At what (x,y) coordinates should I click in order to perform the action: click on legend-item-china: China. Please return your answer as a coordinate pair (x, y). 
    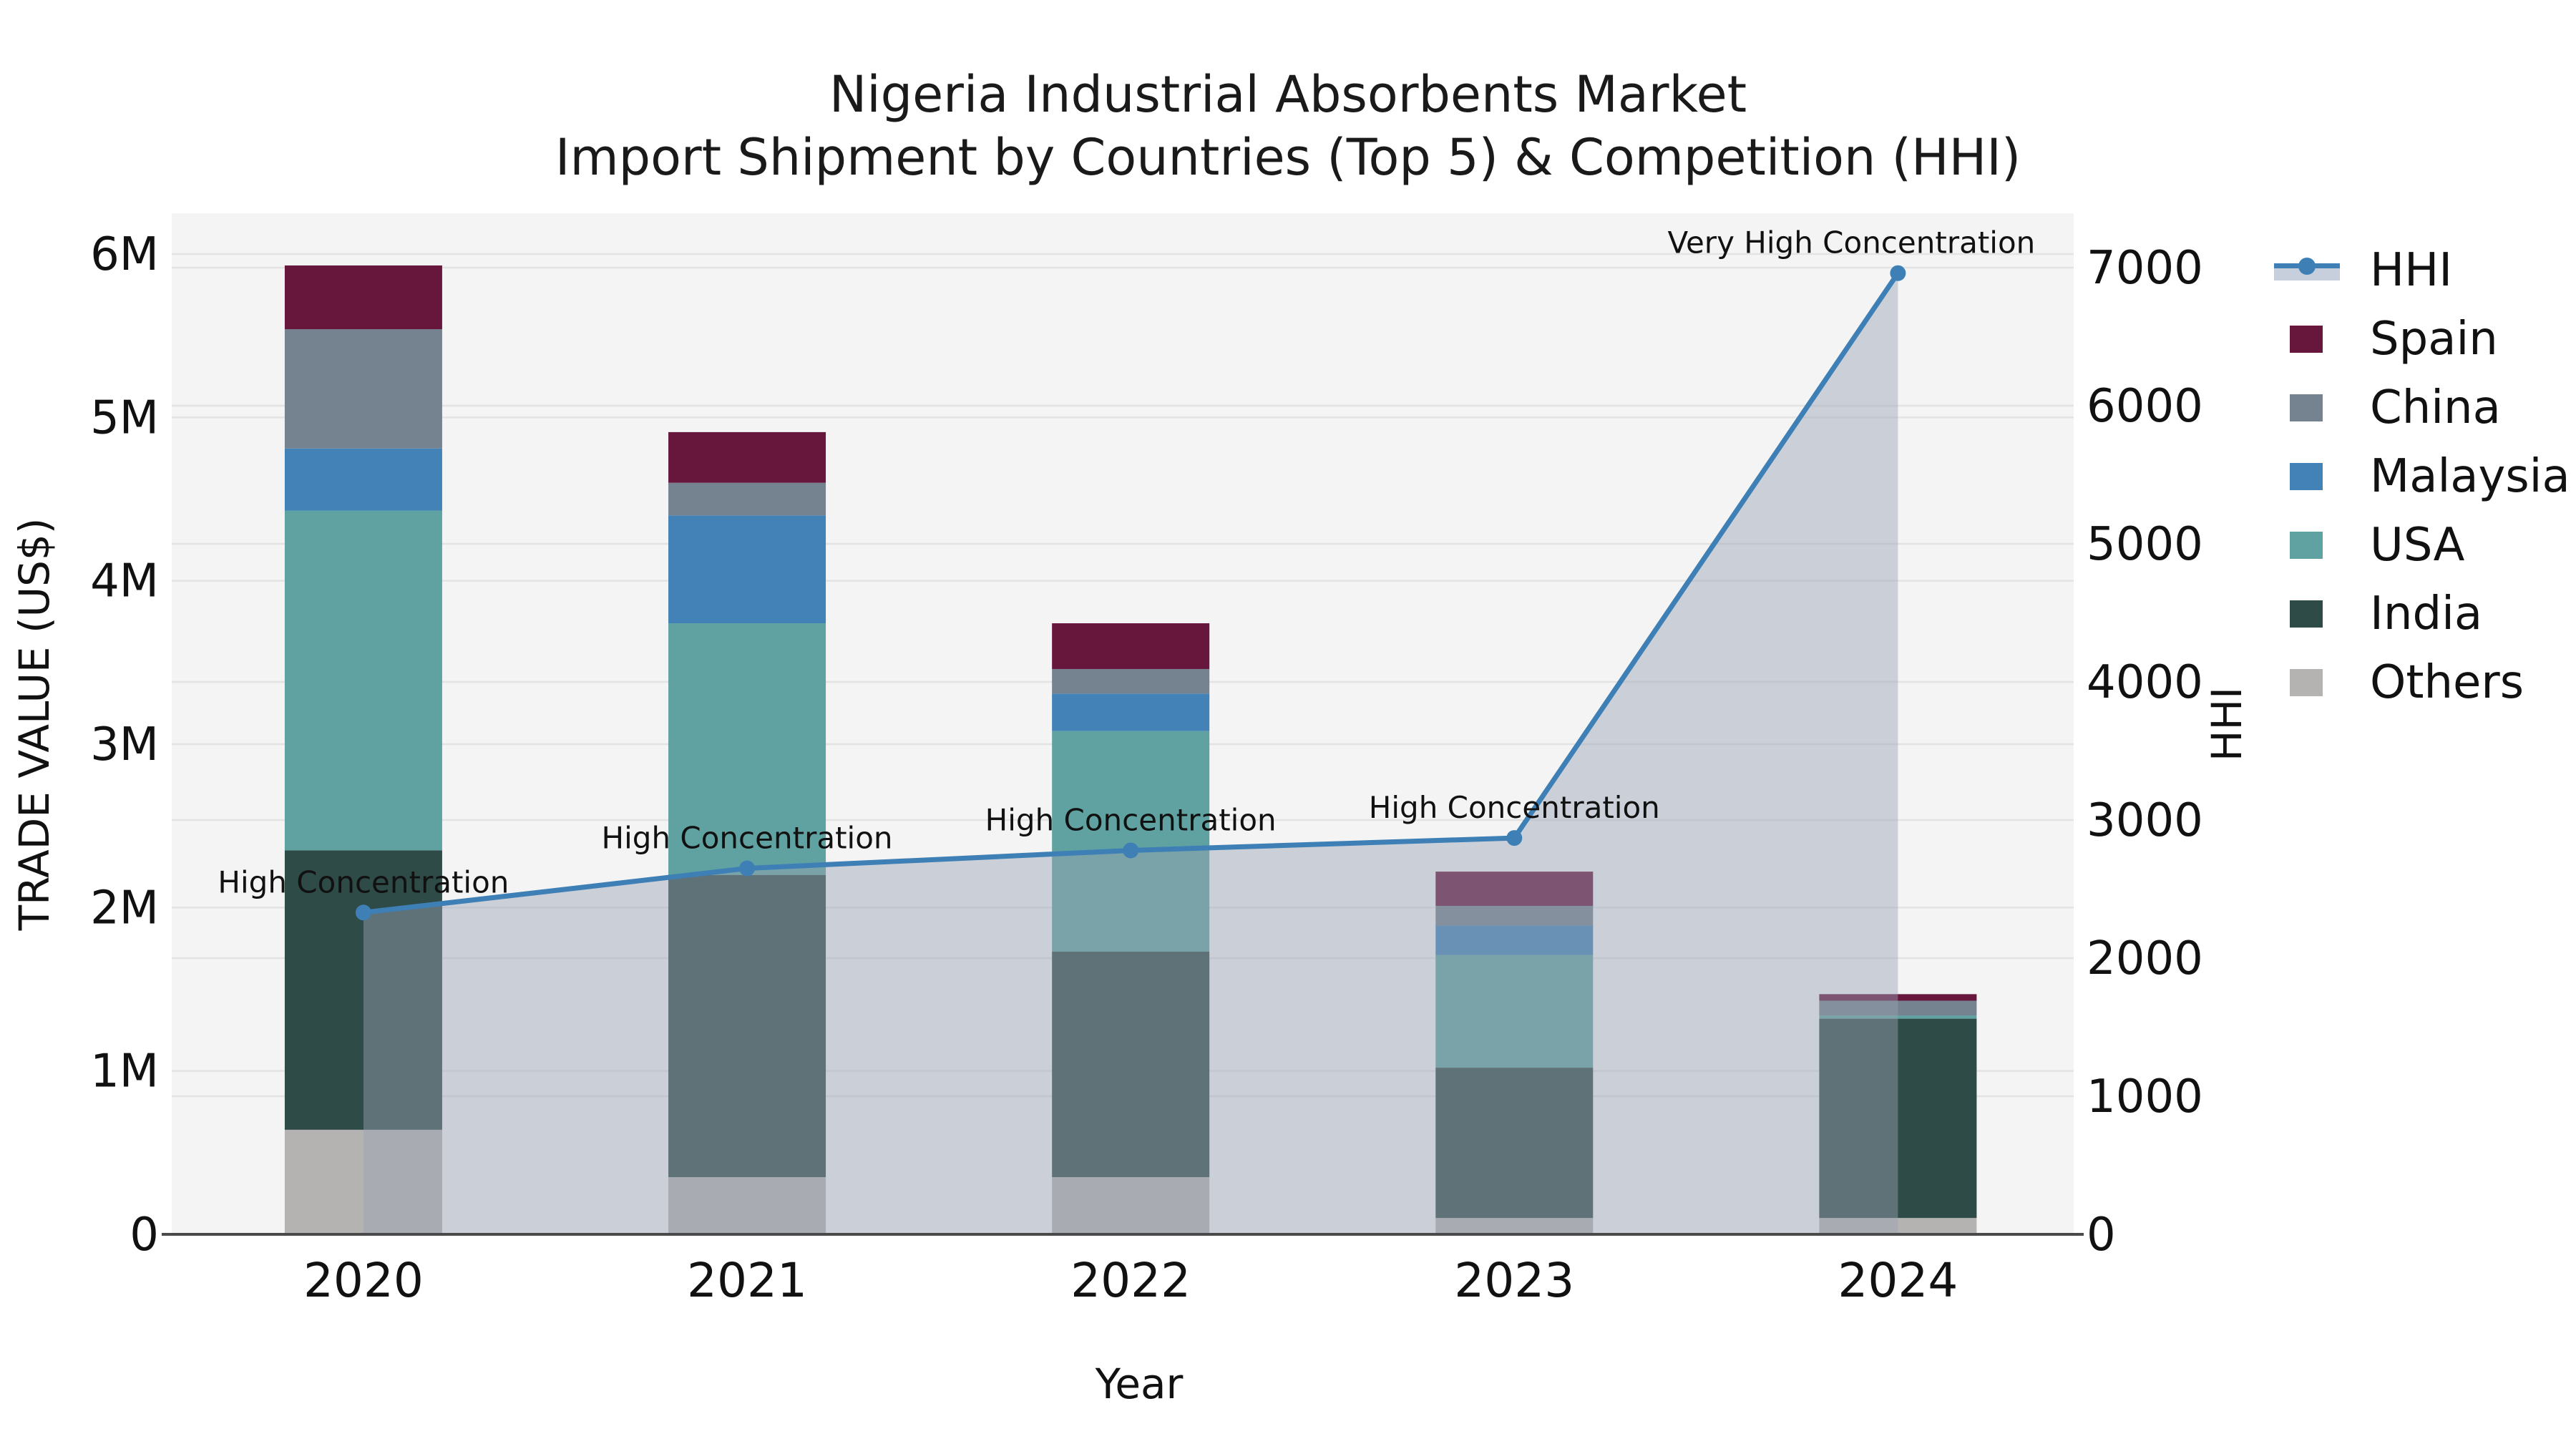
    Looking at the image, I should click on (2422, 408).